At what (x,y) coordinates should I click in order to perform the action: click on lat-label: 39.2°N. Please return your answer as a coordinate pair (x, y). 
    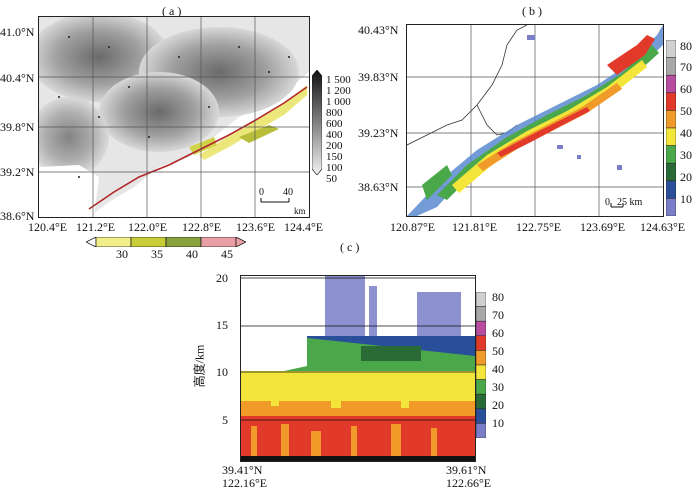
    Looking at the image, I should click on (17, 172).